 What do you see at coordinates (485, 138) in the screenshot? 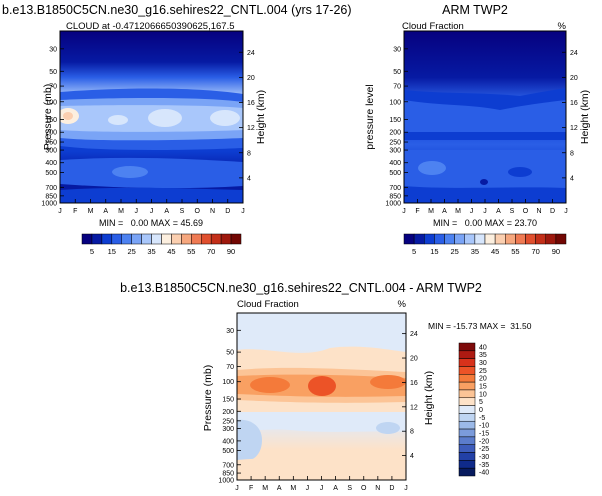
I see `panel-obs-contours` at bounding box center [485, 138].